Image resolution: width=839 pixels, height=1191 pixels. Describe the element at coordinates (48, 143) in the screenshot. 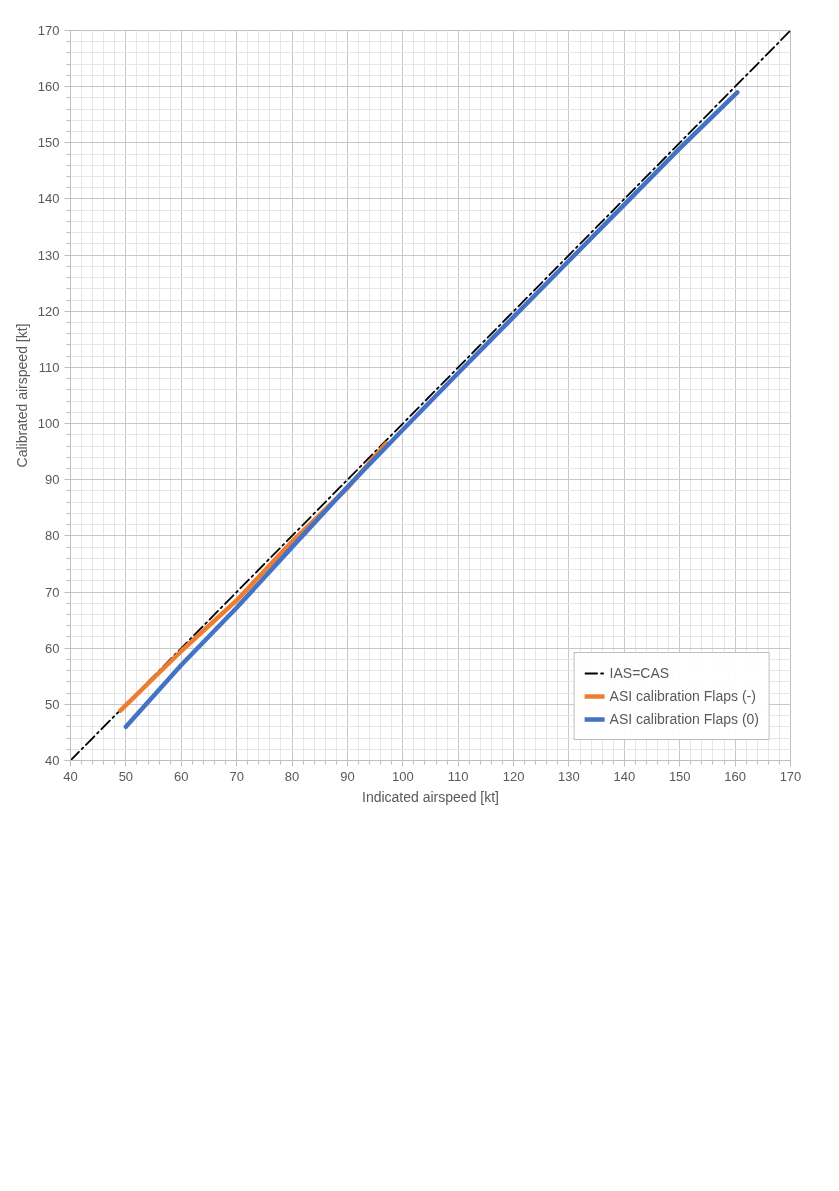

I see `y-tick-label: 150` at that location.